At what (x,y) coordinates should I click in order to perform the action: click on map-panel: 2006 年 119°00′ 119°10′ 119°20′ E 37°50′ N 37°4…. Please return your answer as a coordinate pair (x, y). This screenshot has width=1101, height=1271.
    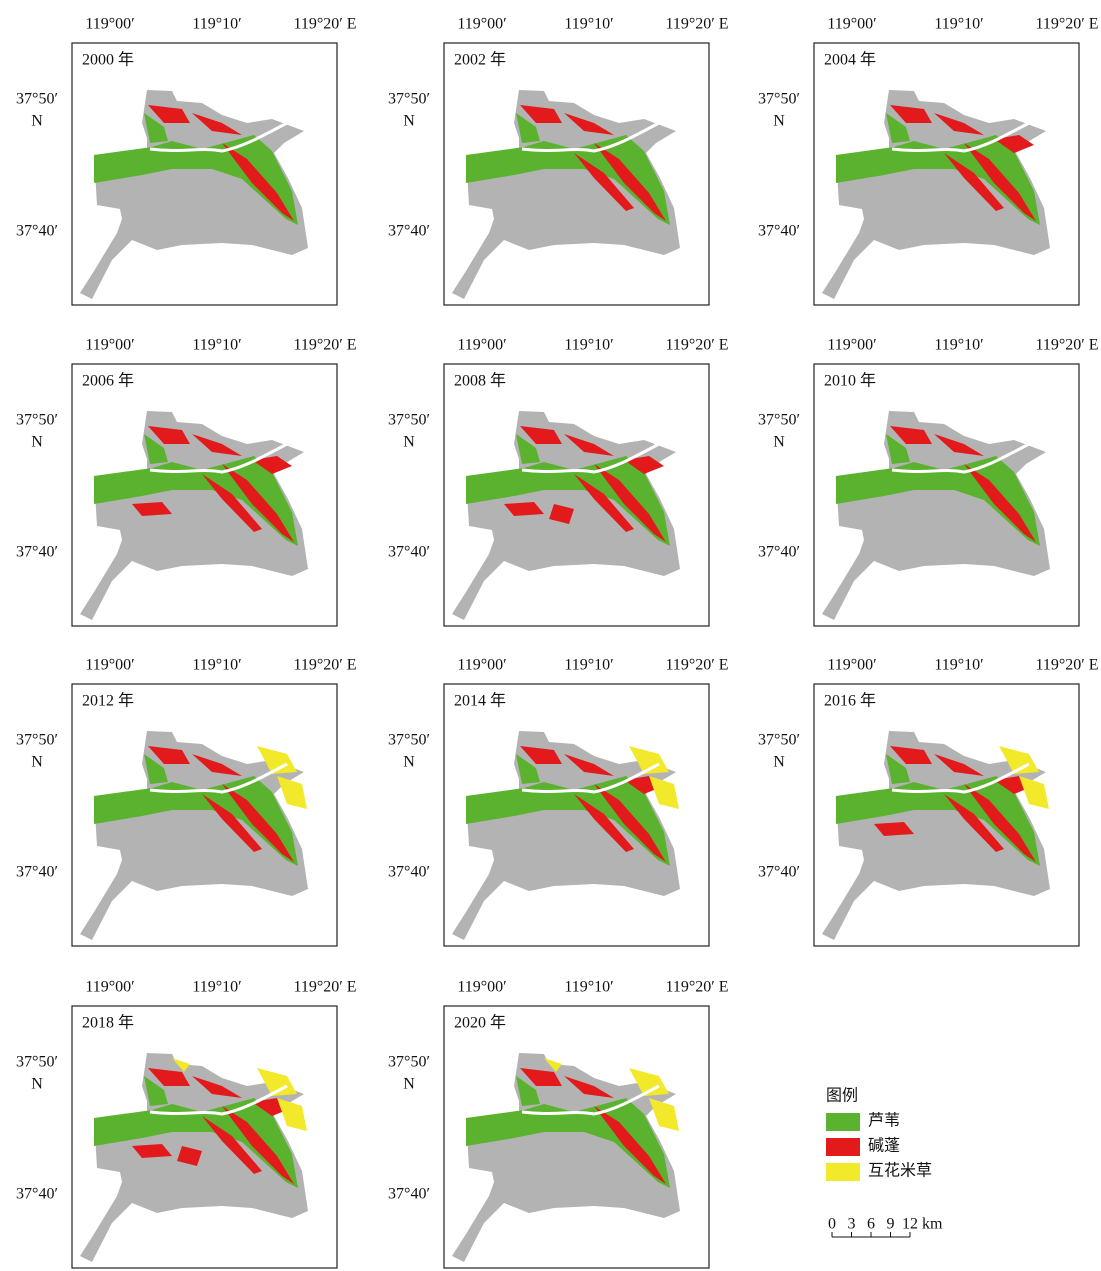
    Looking at the image, I should click on (186, 482).